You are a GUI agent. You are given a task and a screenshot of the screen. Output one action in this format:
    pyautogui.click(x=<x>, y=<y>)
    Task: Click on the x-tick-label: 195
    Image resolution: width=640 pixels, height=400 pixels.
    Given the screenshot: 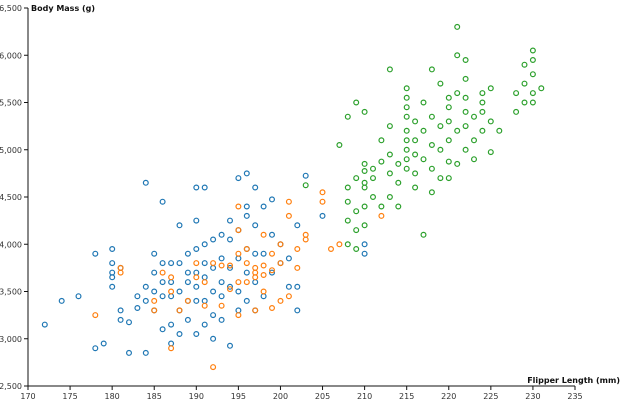 What is the action you would take?
    pyautogui.click(x=238, y=396)
    